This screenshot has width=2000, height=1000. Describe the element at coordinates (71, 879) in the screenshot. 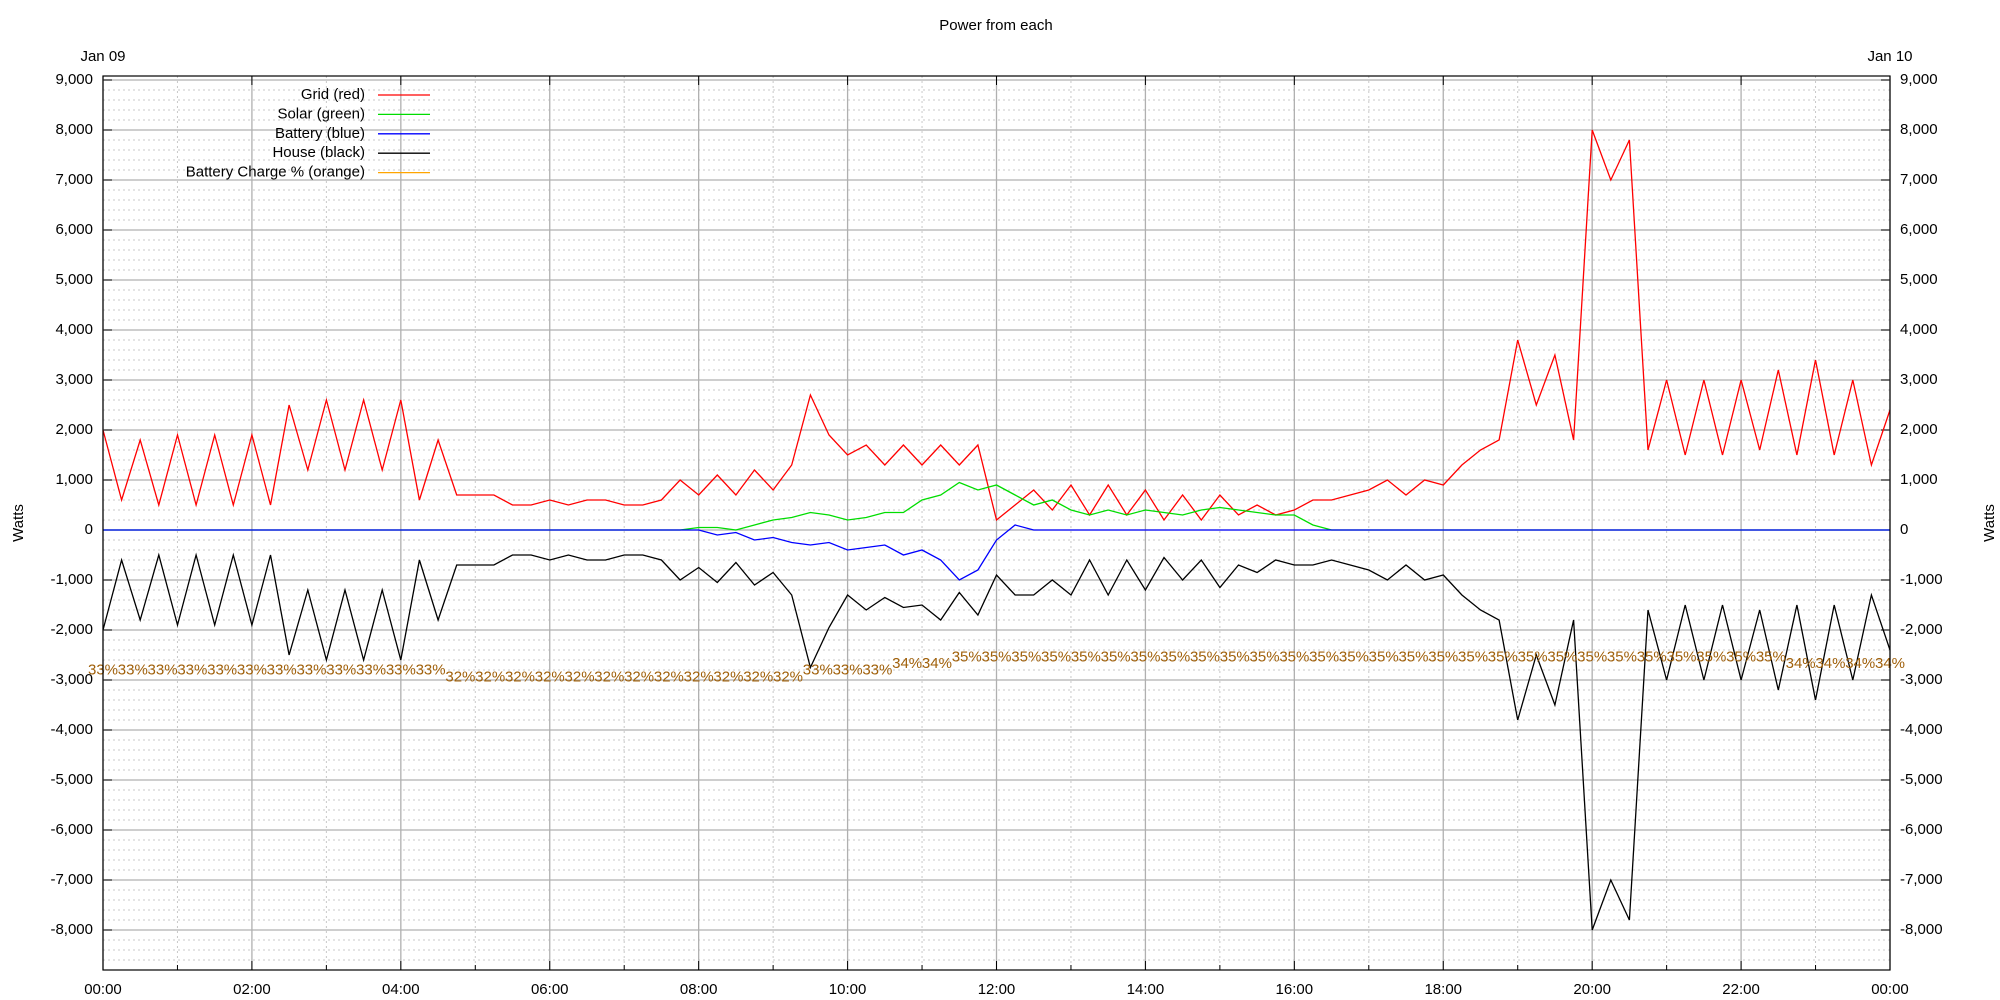

I see `y-tick-label: -7,000` at that location.